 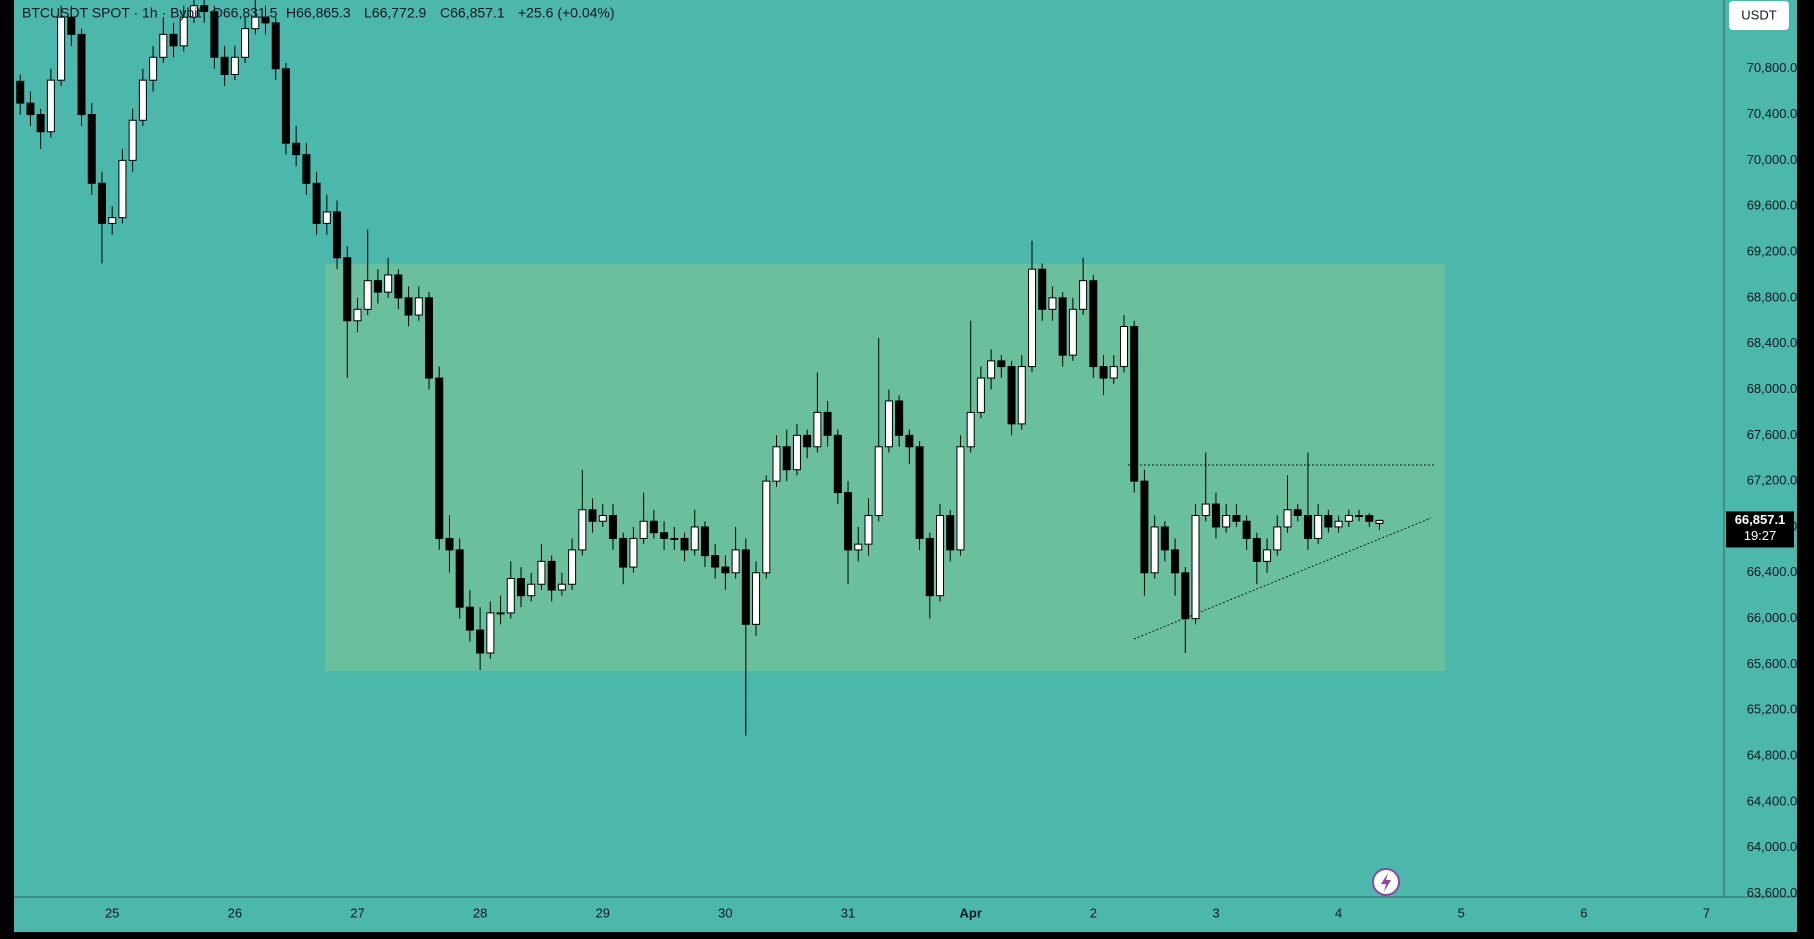 What do you see at coordinates (1772, 892) in the screenshot?
I see `y-tick-label: 63,600.0` at bounding box center [1772, 892].